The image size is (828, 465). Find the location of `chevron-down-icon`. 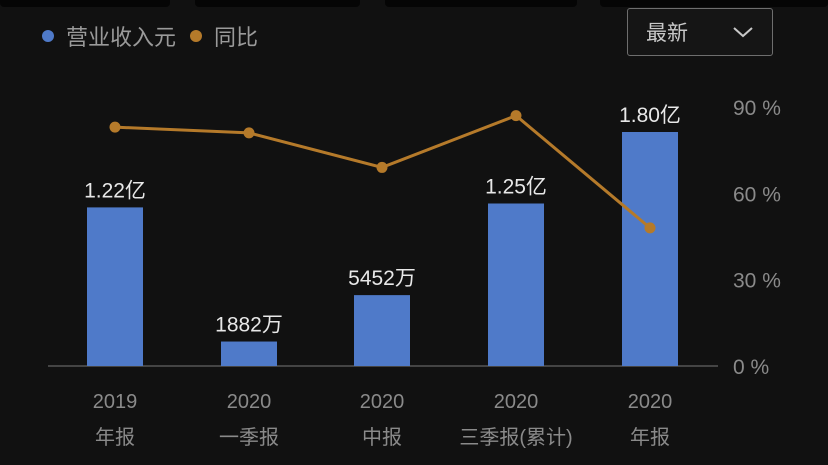

chevron-down-icon is located at coordinates (743, 32).